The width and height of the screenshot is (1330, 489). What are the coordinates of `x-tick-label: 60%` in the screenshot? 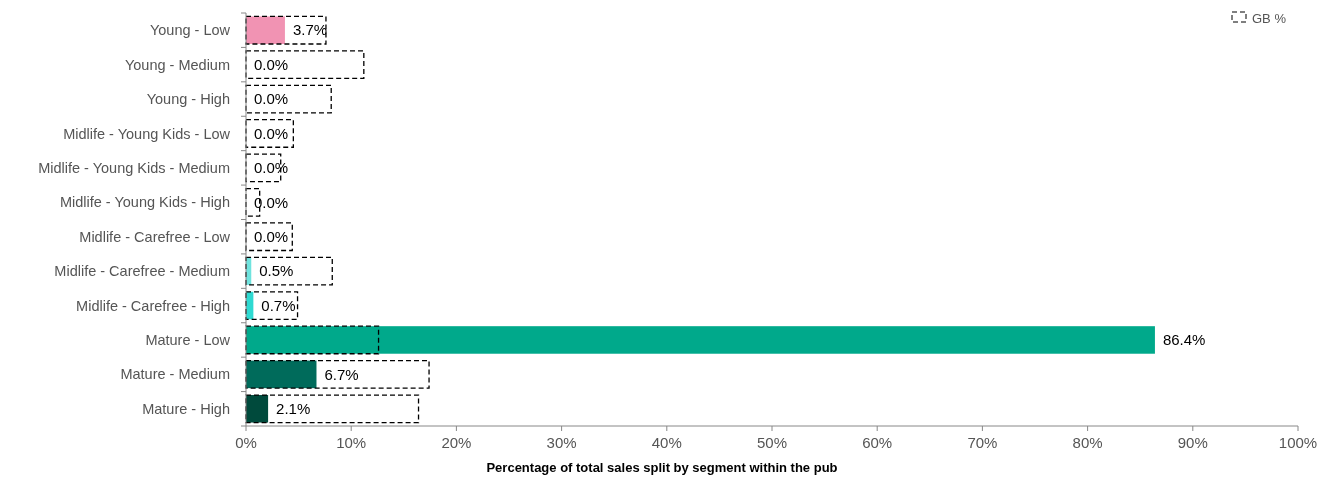 It's located at (877, 442).